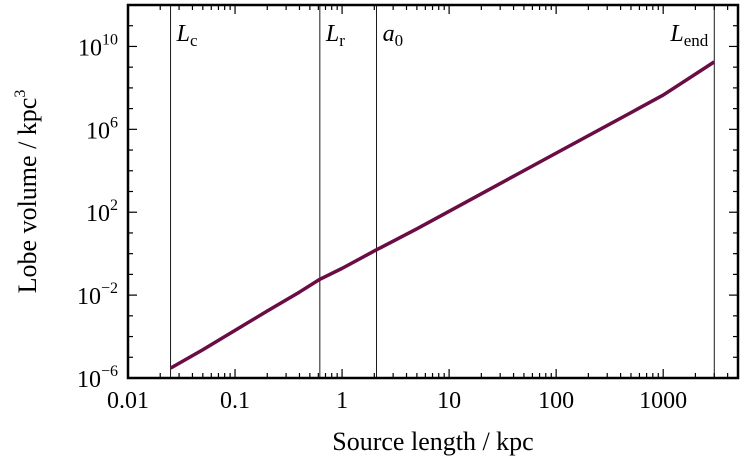 This screenshot has width=749, height=463. I want to click on marker-subscript: 0, so click(399, 40).